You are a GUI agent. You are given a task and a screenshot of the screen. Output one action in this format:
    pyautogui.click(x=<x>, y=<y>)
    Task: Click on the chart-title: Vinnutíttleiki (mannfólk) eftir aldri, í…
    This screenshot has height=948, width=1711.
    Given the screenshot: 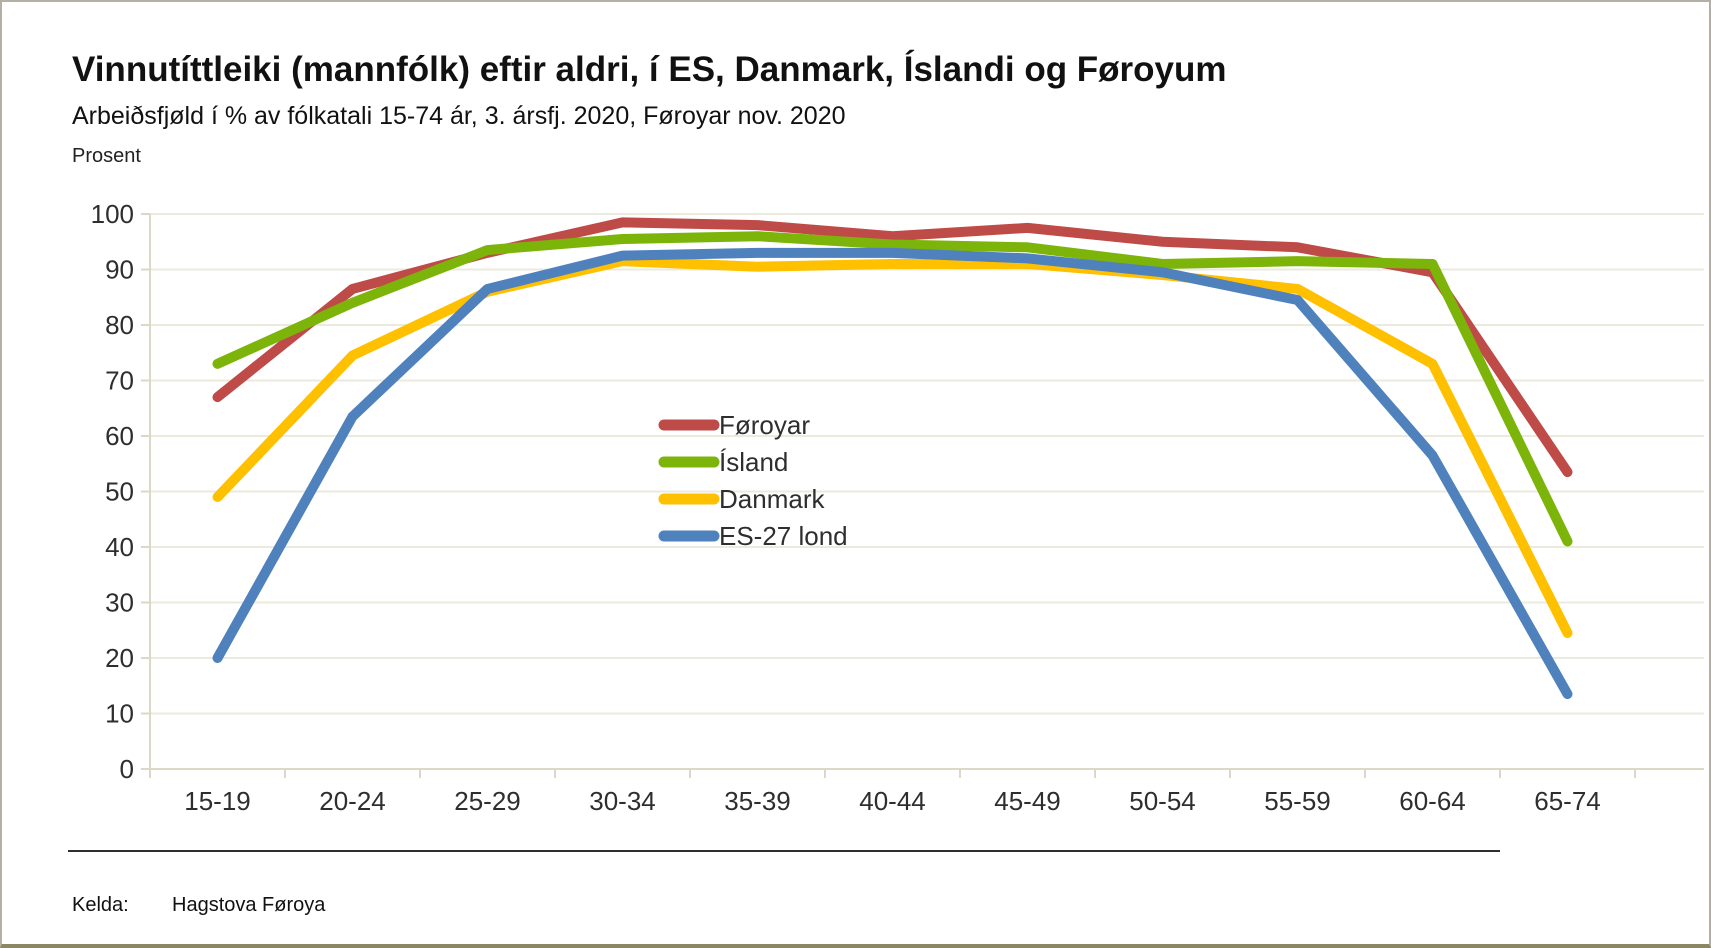 What is the action you would take?
    pyautogui.click(x=649, y=69)
    